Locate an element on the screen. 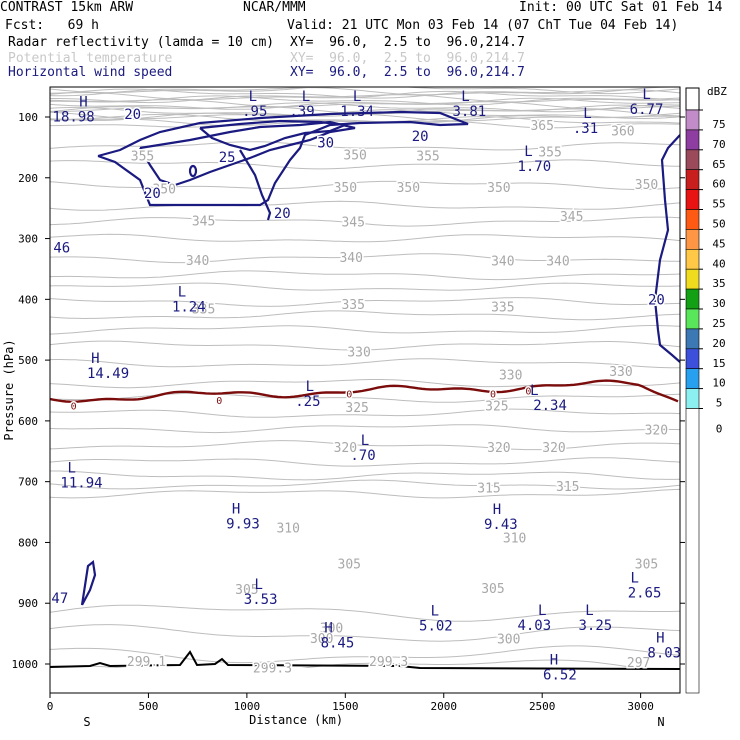 Image resolution: width=740 pixels, height=740 pixels. colorbar-label: 55 is located at coordinates (718, 204).